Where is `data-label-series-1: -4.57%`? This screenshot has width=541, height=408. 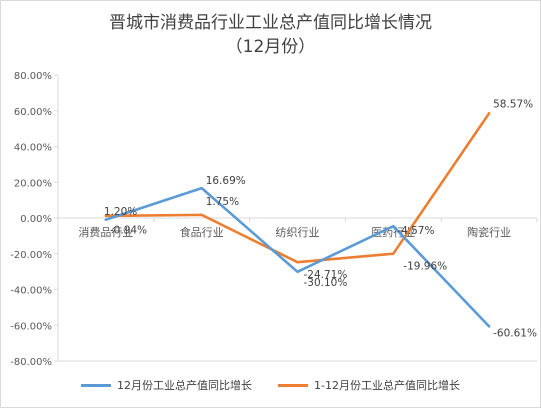 data-label-series-1: -4.57% is located at coordinates (415, 231).